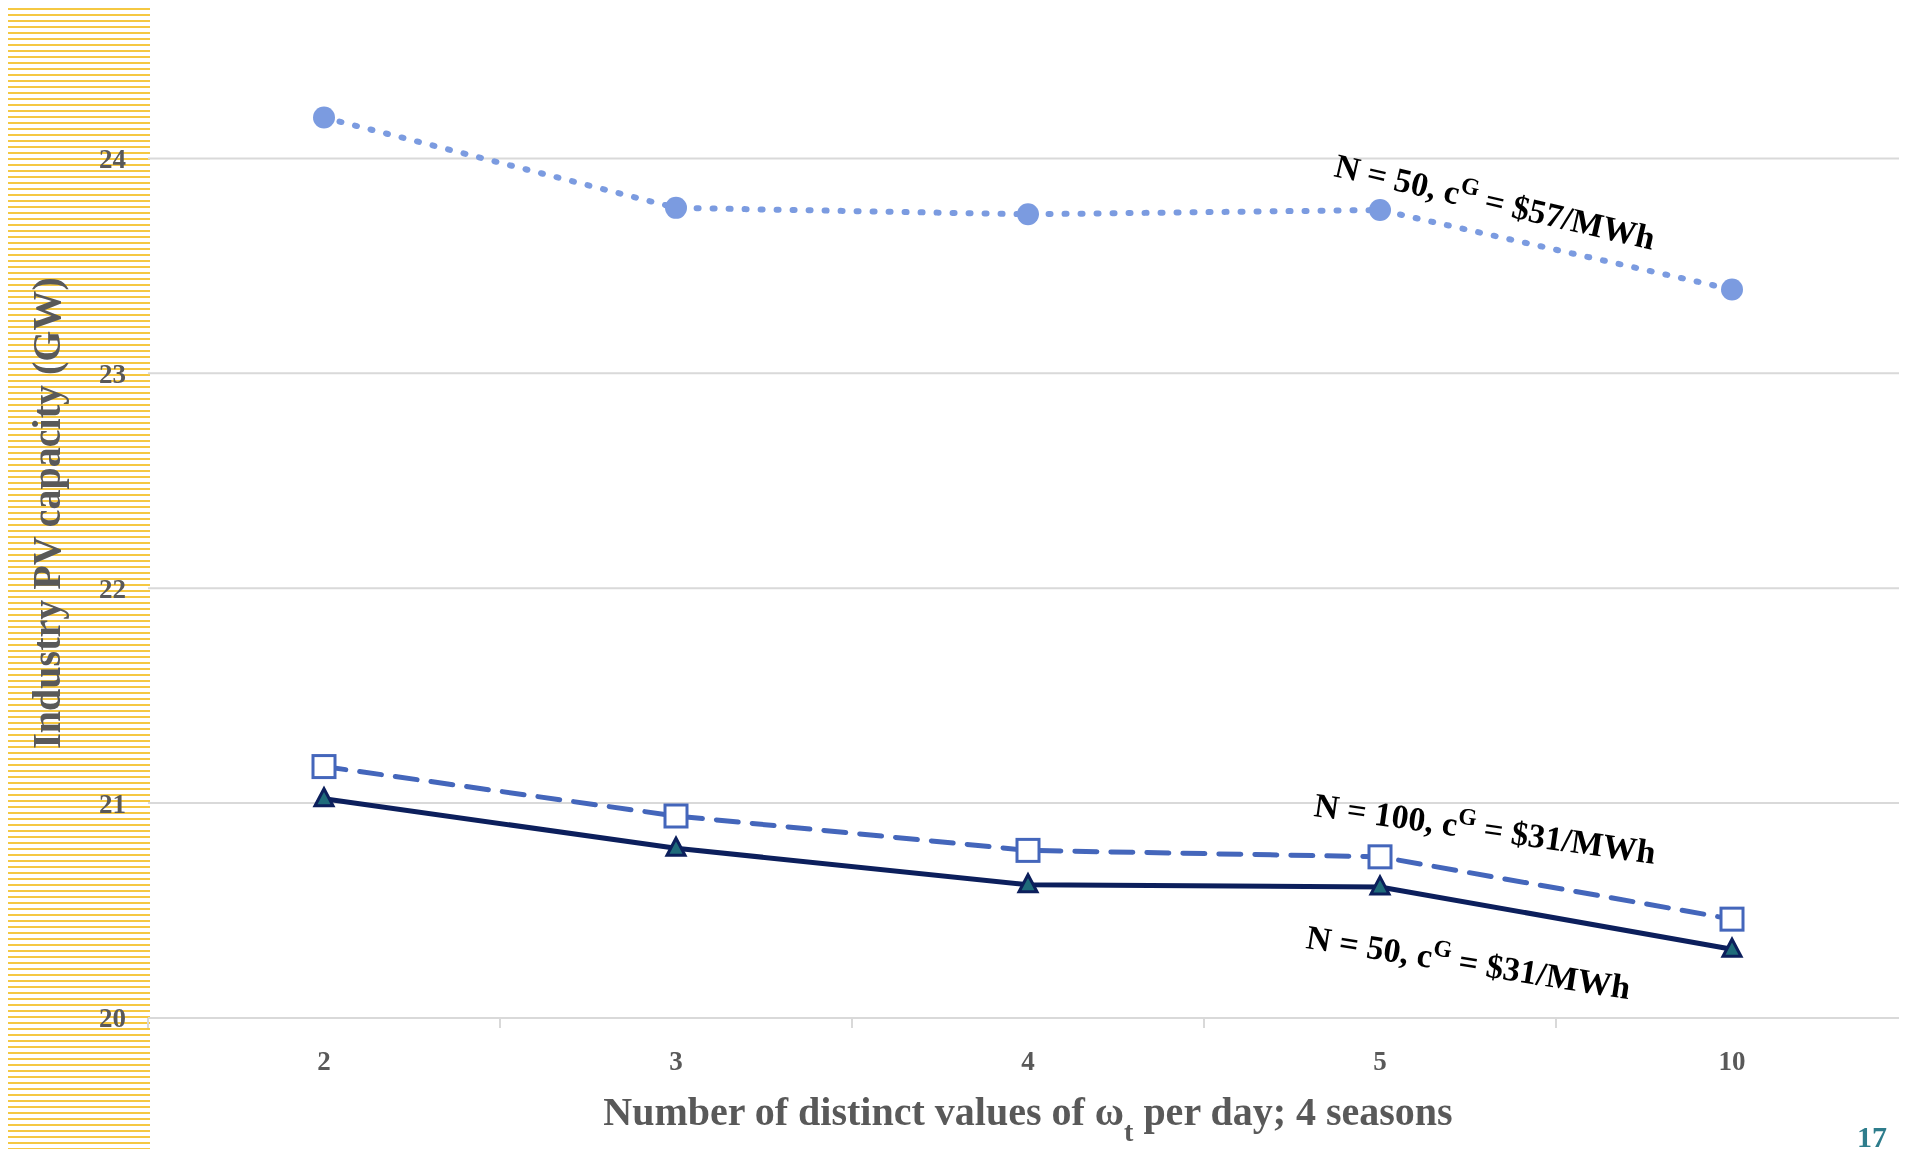 Image resolution: width=1907 pixels, height=1149 pixels. I want to click on x-tick-label: 2, so click(324, 1061).